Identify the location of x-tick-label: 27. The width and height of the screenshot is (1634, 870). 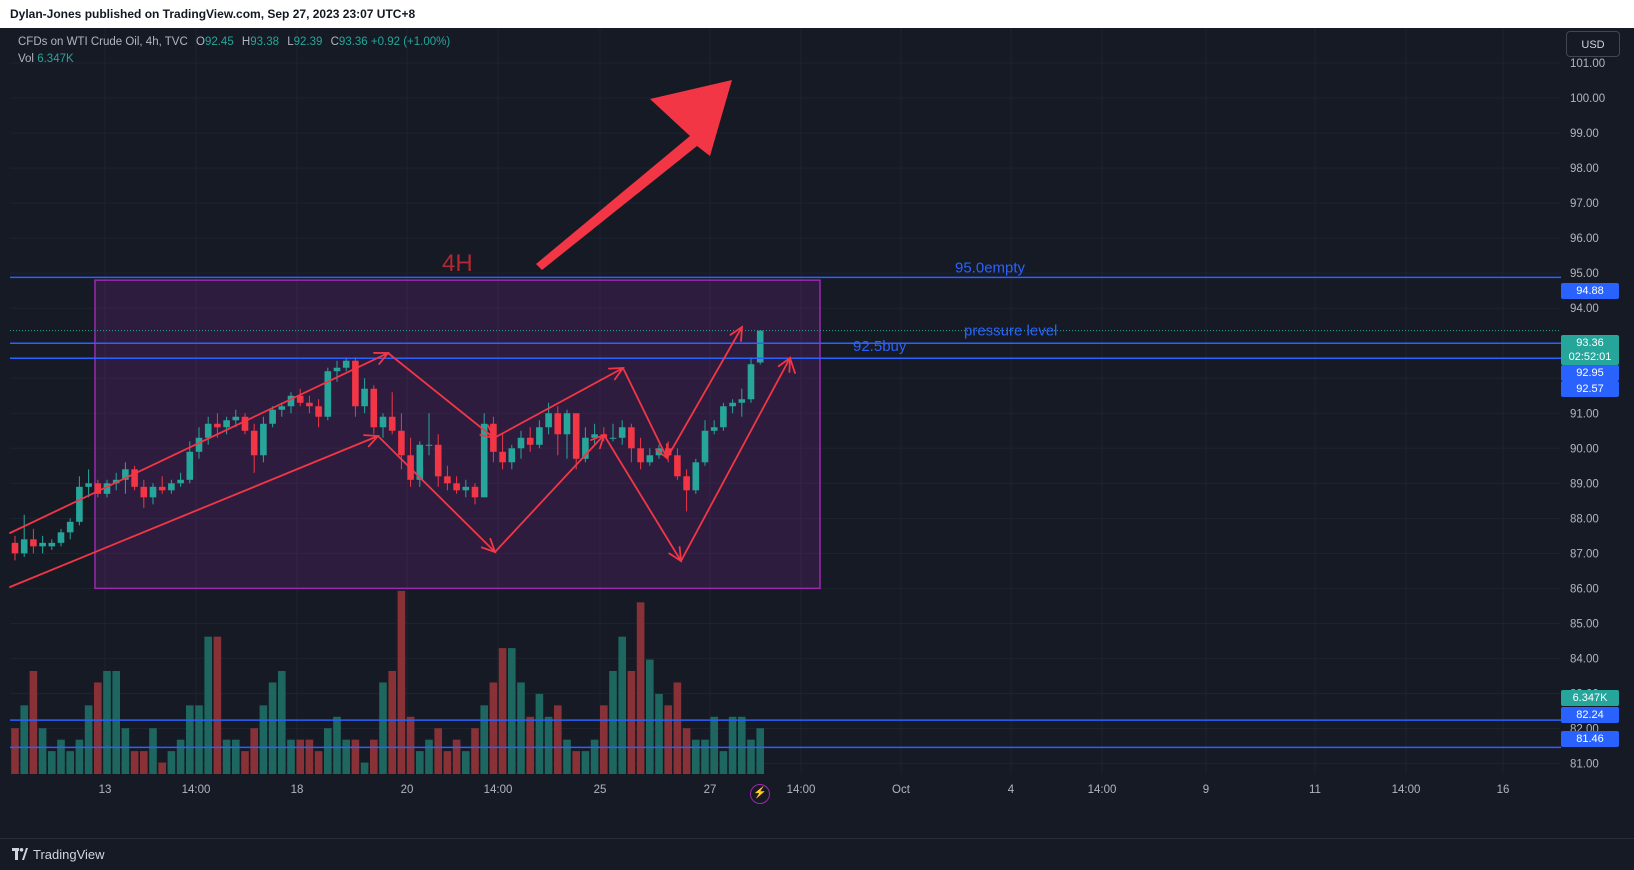
(710, 790).